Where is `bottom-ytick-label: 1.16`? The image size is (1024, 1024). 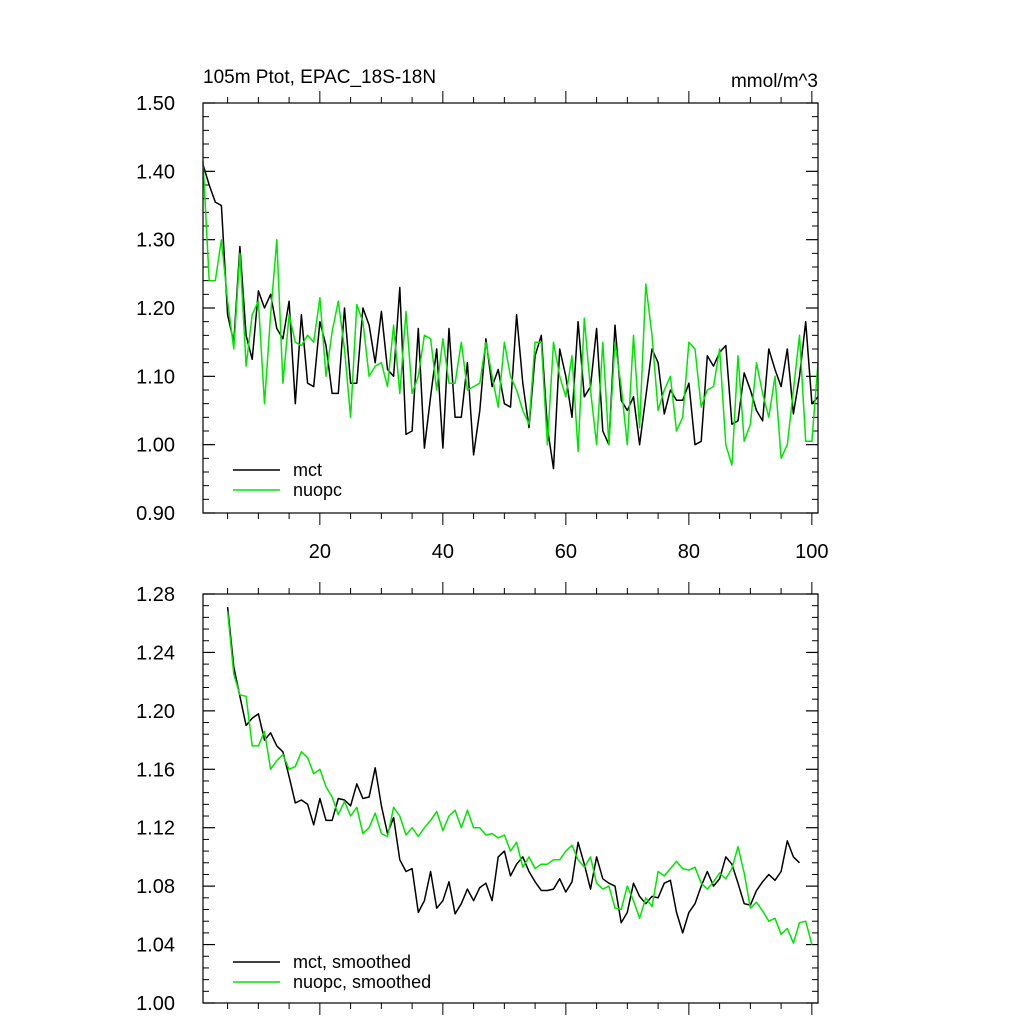 bottom-ytick-label: 1.16 is located at coordinates (155, 770).